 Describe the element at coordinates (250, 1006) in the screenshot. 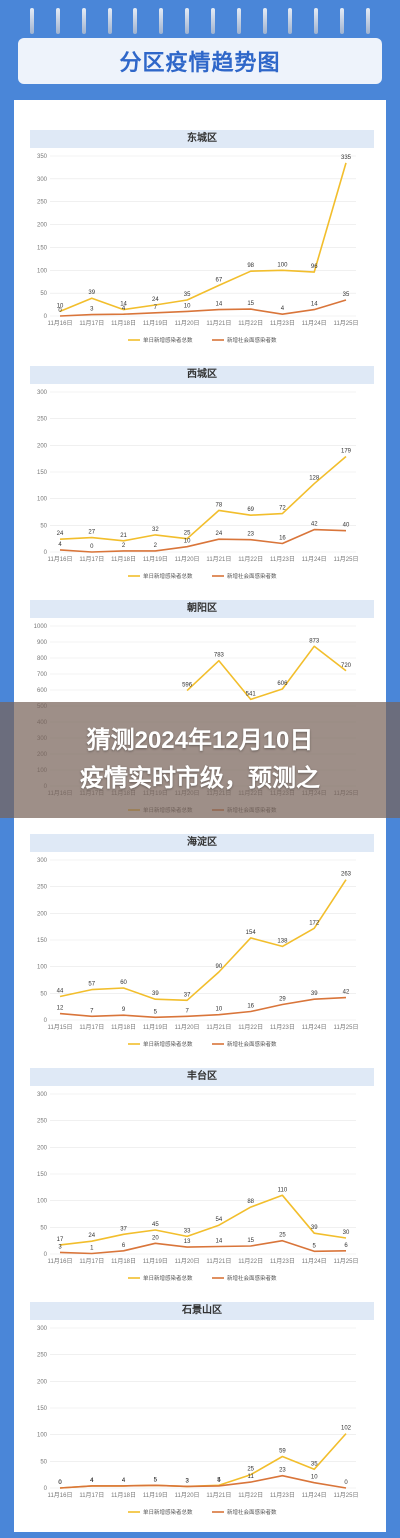

I see `data-label: 16` at that location.